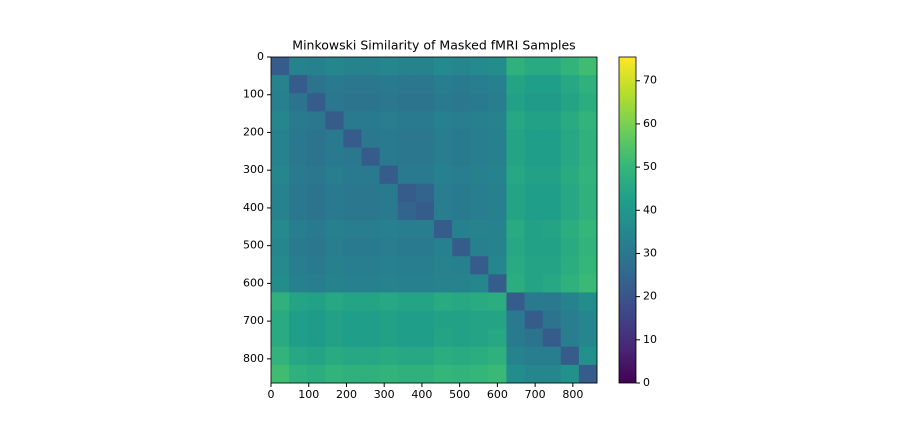 The height and width of the screenshot is (438, 900). Describe the element at coordinates (535, 394) in the screenshot. I see `x-tick-label: 700` at that location.